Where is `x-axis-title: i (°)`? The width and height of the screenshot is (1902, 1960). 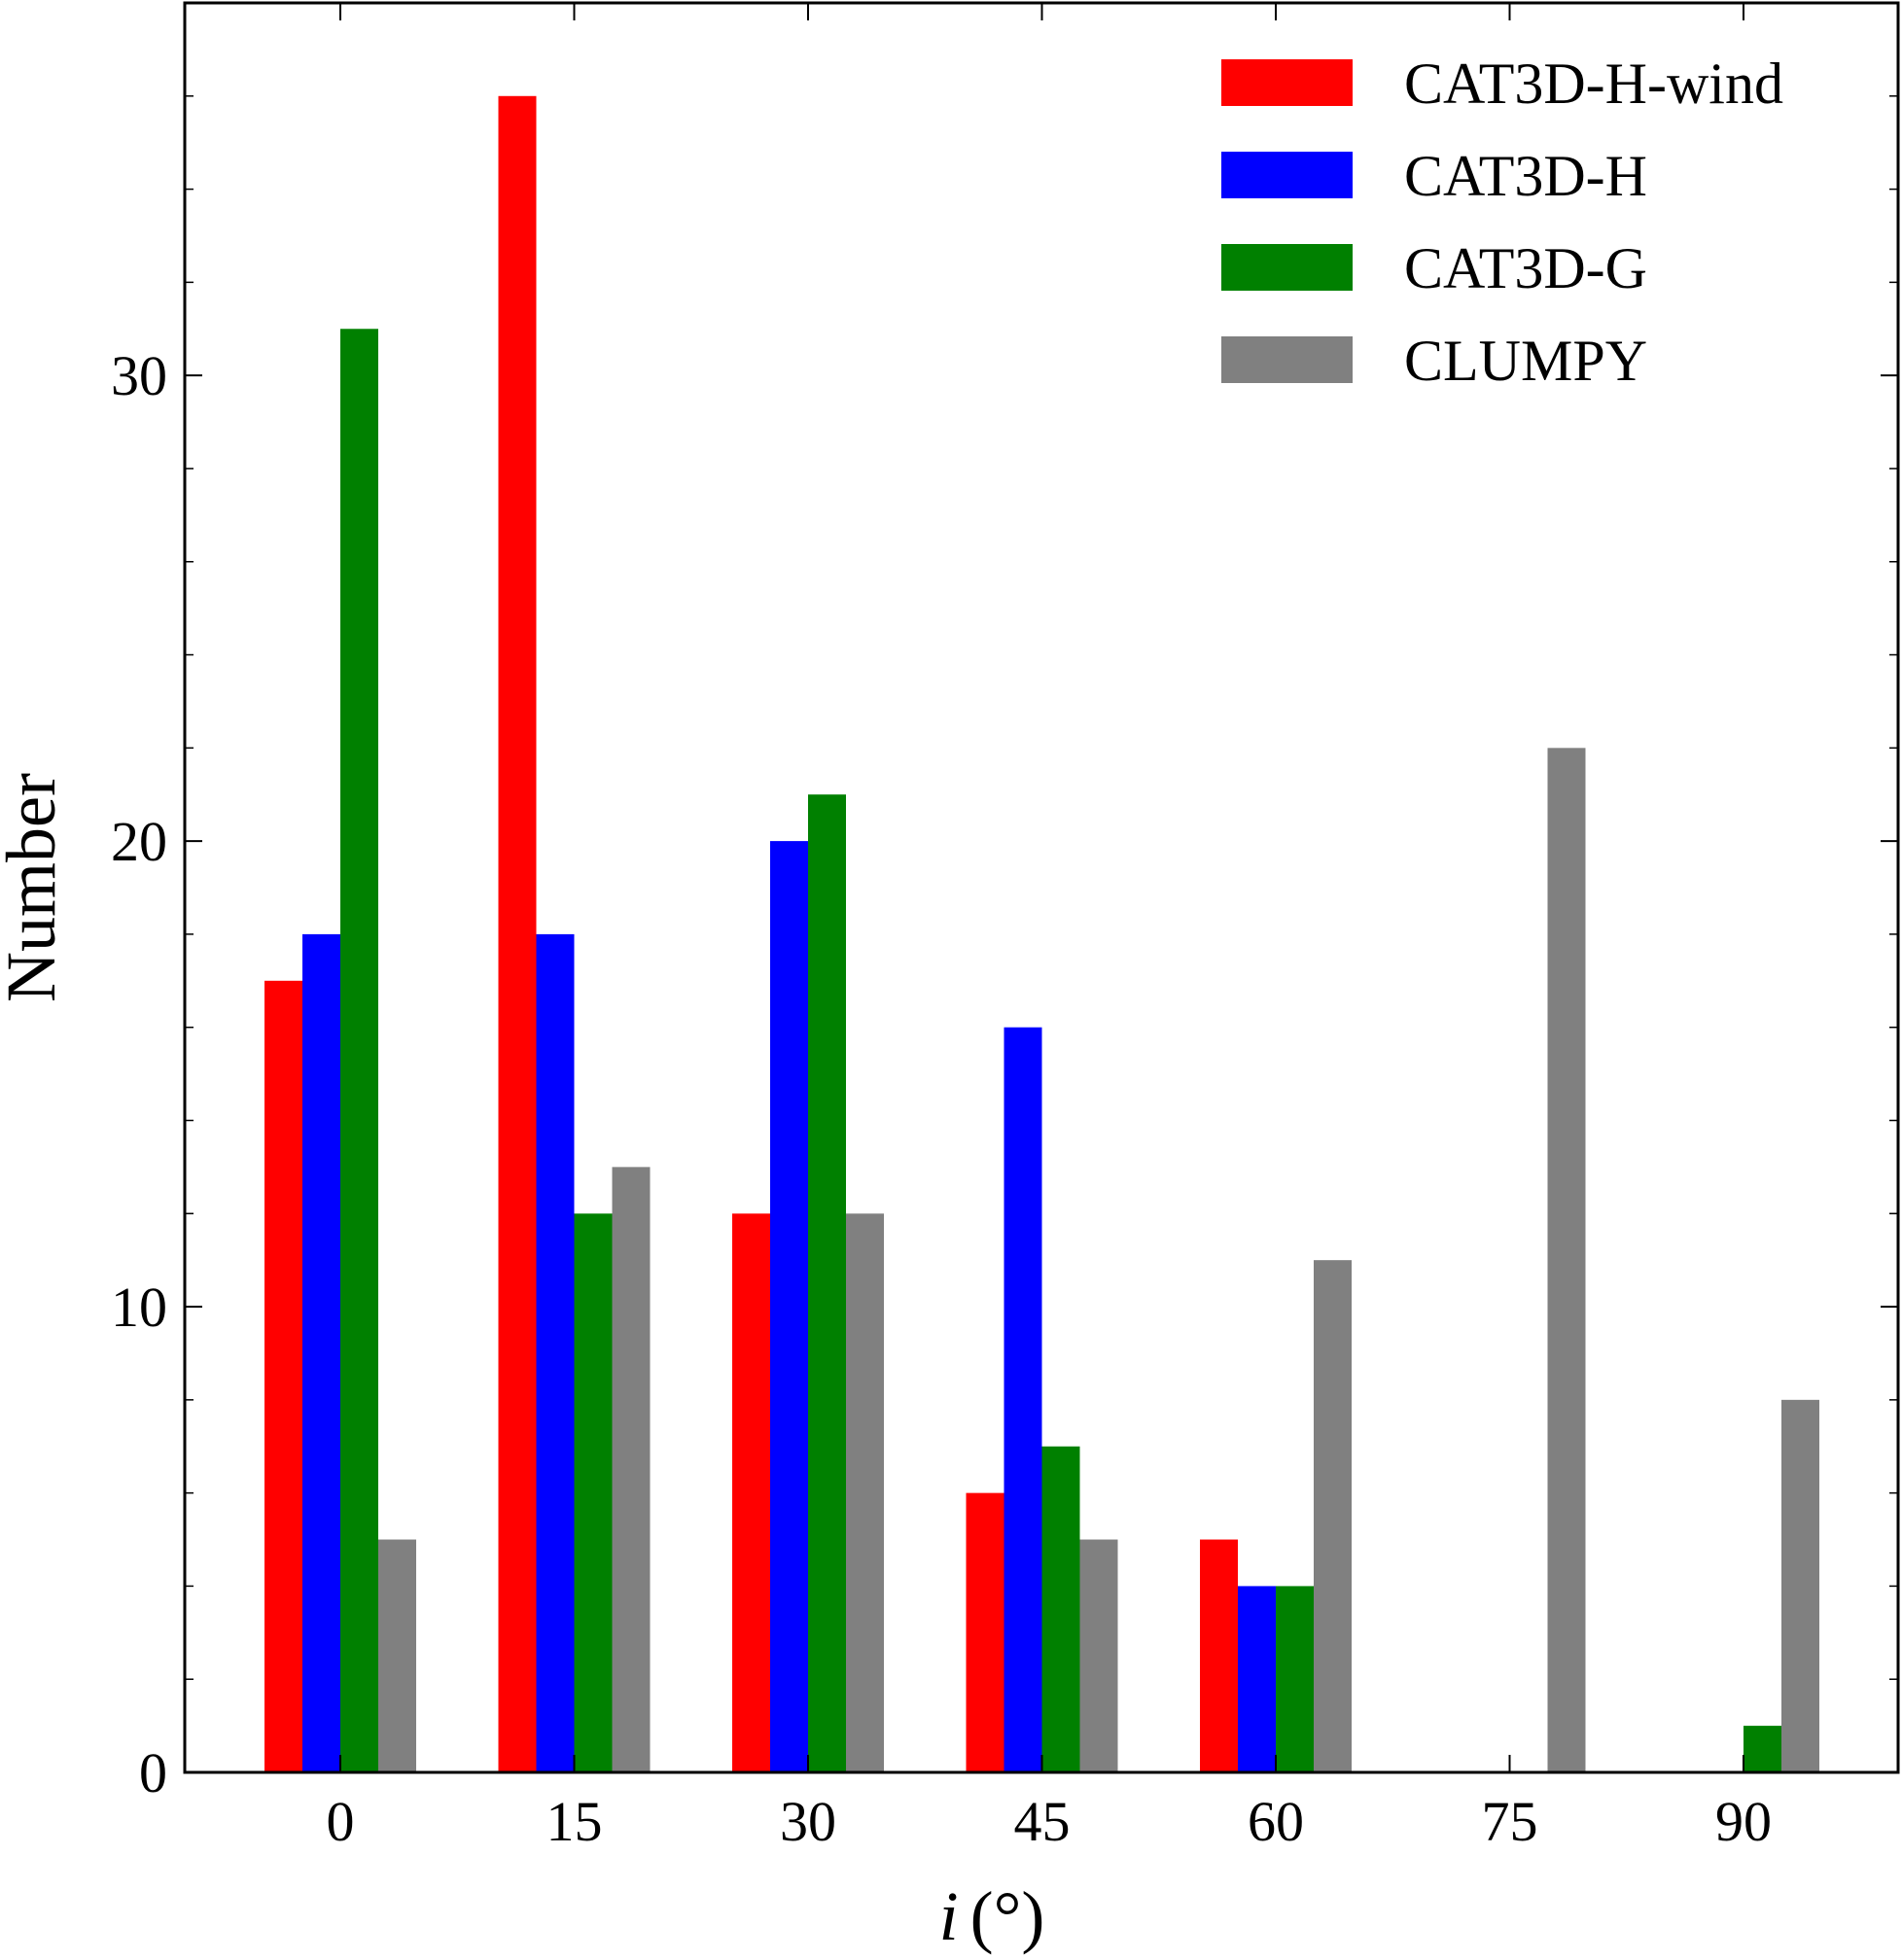
x-axis-title: i (°) is located at coordinates (992, 1916).